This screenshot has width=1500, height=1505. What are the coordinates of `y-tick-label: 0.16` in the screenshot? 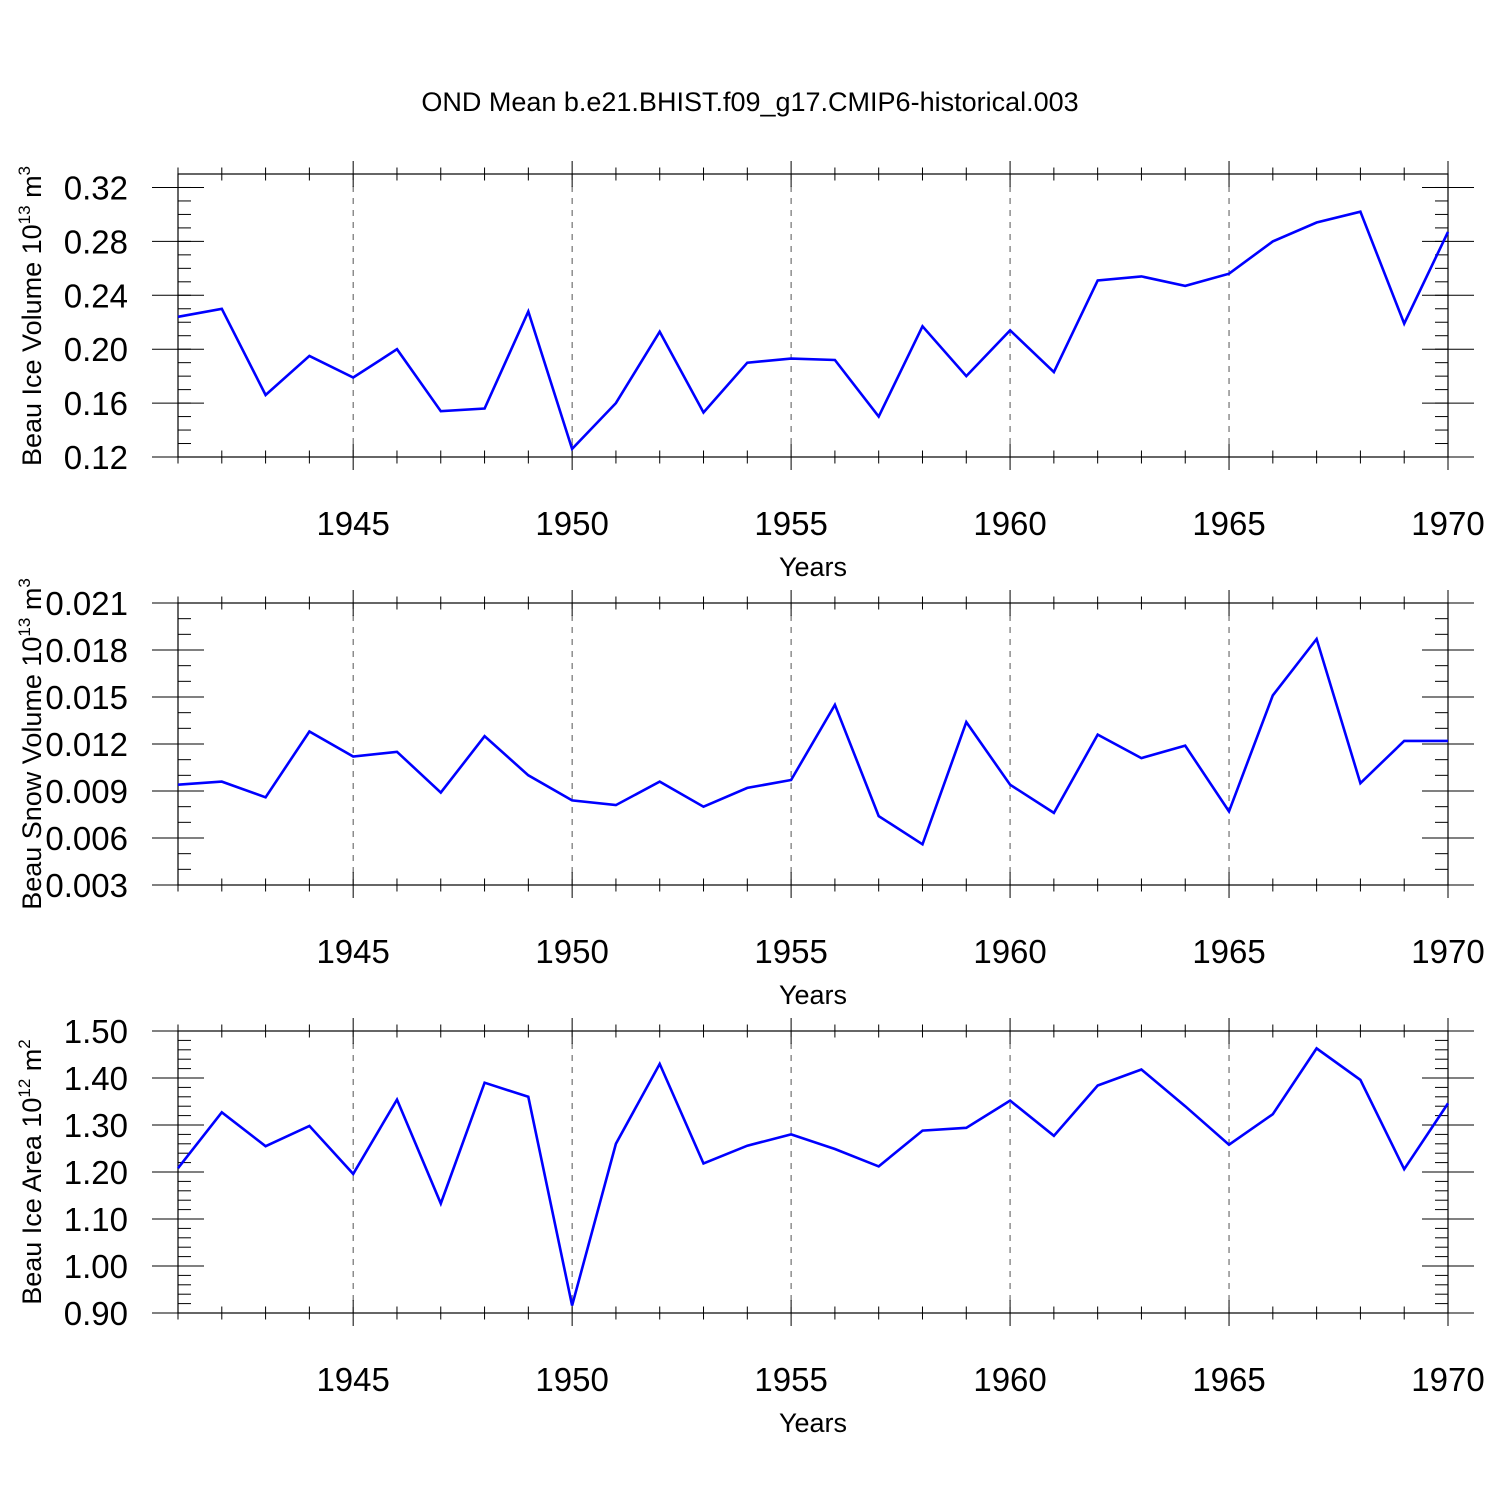 It's located at (96, 403).